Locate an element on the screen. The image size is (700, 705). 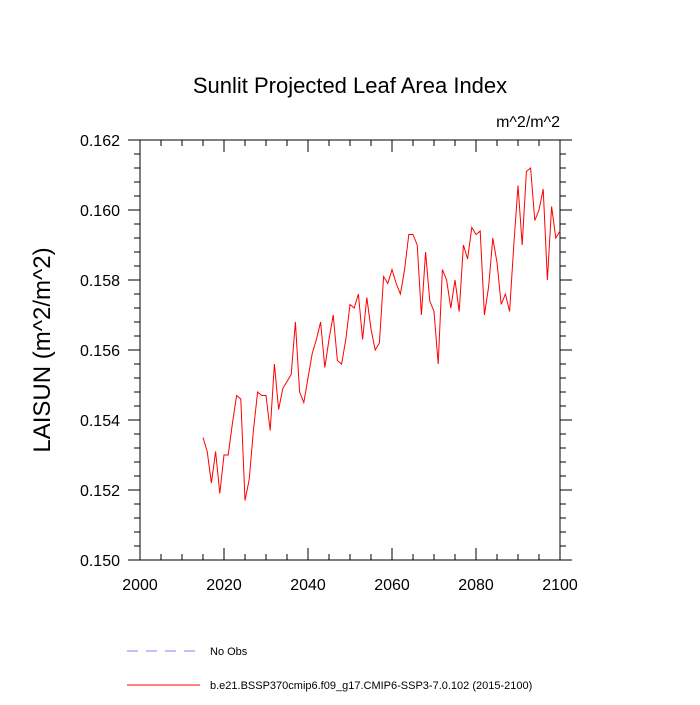
y-tick-label: 0.158 is located at coordinates (100, 281).